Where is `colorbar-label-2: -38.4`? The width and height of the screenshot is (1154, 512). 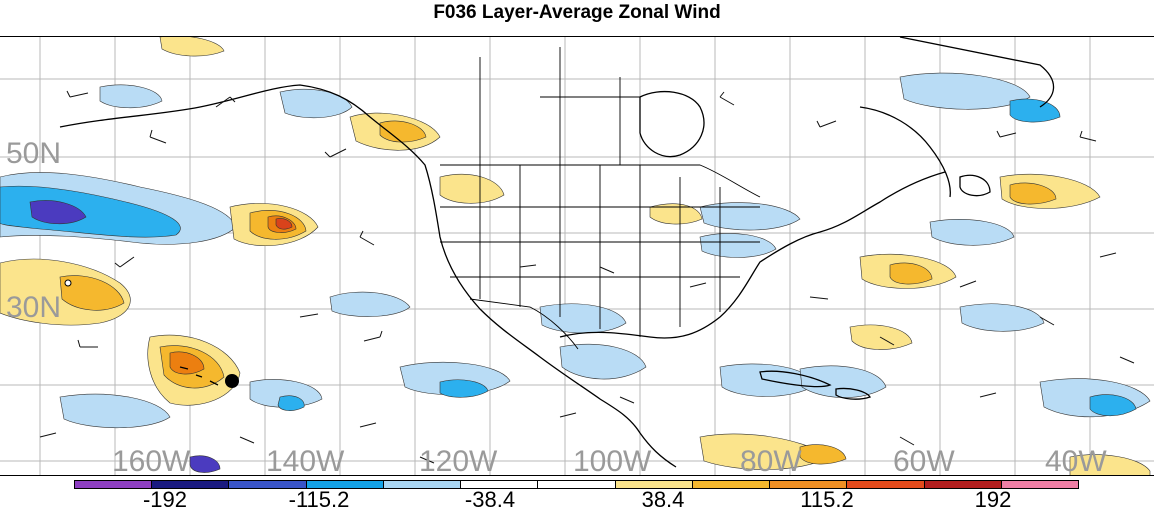
colorbar-label-2: -38.4 is located at coordinates (490, 499).